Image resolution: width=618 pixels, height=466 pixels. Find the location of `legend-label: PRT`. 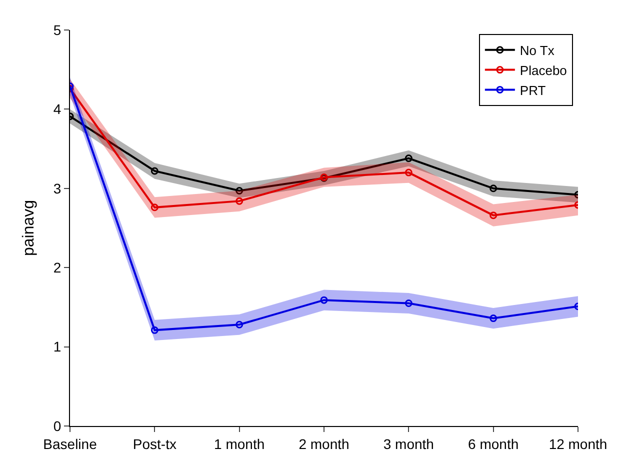

legend-label: PRT is located at coordinates (533, 90).